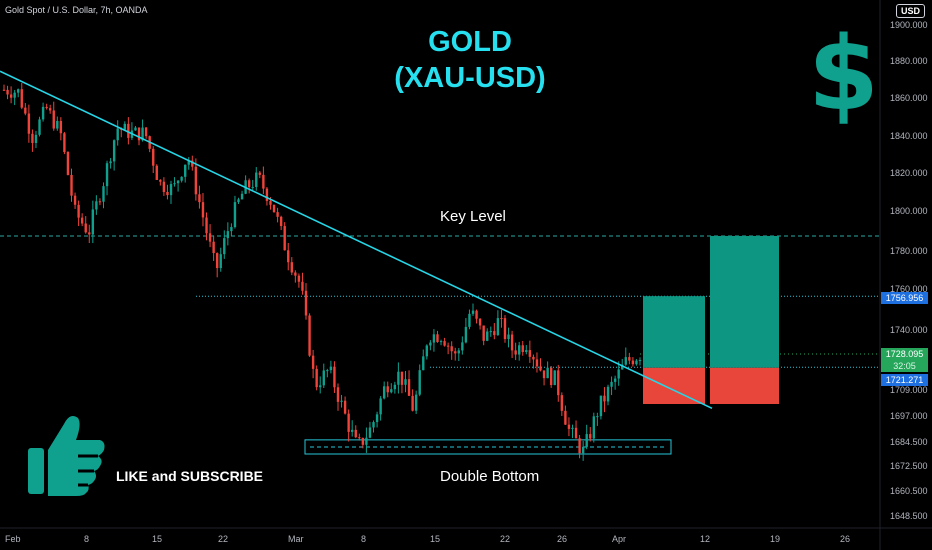  I want to click on key-level-label: Key Level, so click(473, 216).